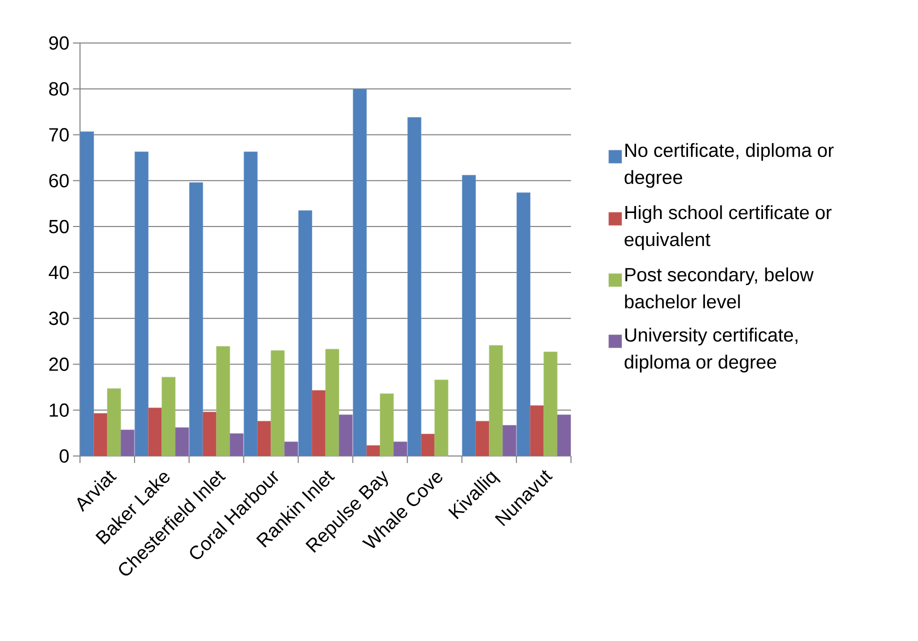  Describe the element at coordinates (58, 273) in the screenshot. I see `y-tick-label: 40` at that location.